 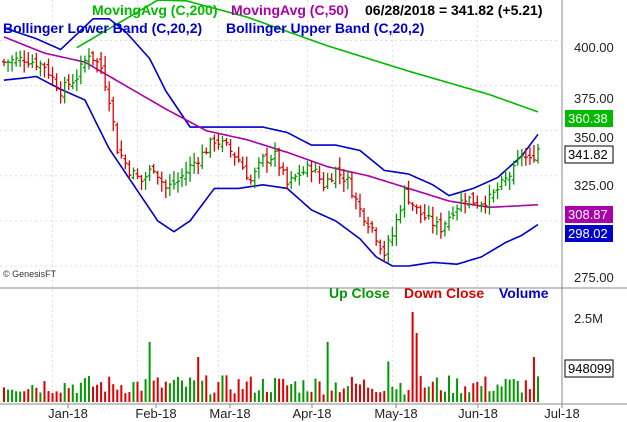 I want to click on watermark: © GenesisFT, so click(x=30, y=274).